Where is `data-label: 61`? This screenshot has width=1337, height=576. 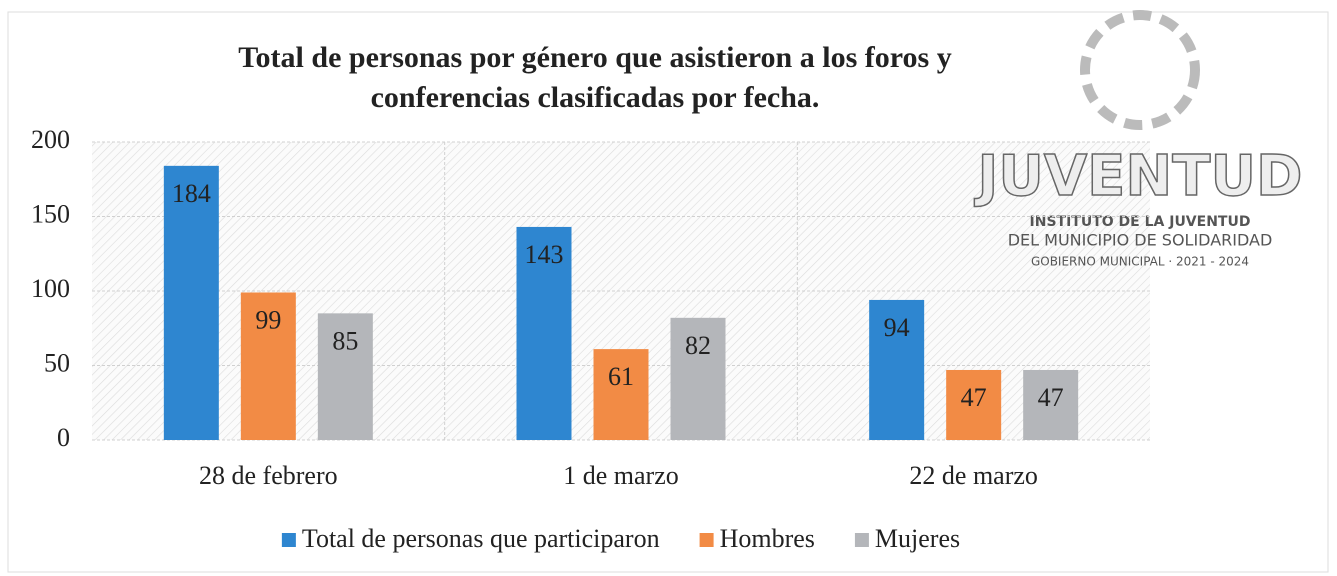 data-label: 61 is located at coordinates (621, 376).